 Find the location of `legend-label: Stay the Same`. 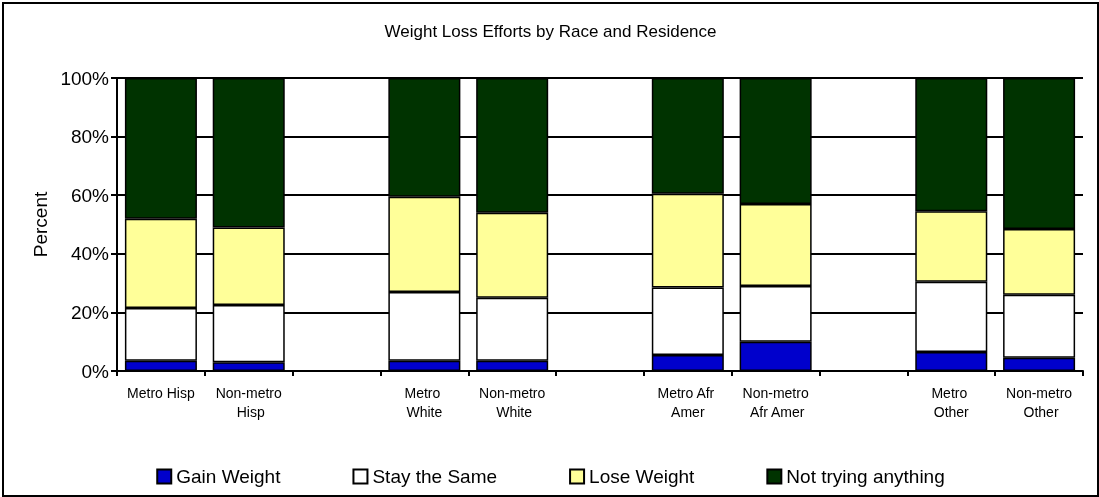

legend-label: Stay the Same is located at coordinates (435, 476).